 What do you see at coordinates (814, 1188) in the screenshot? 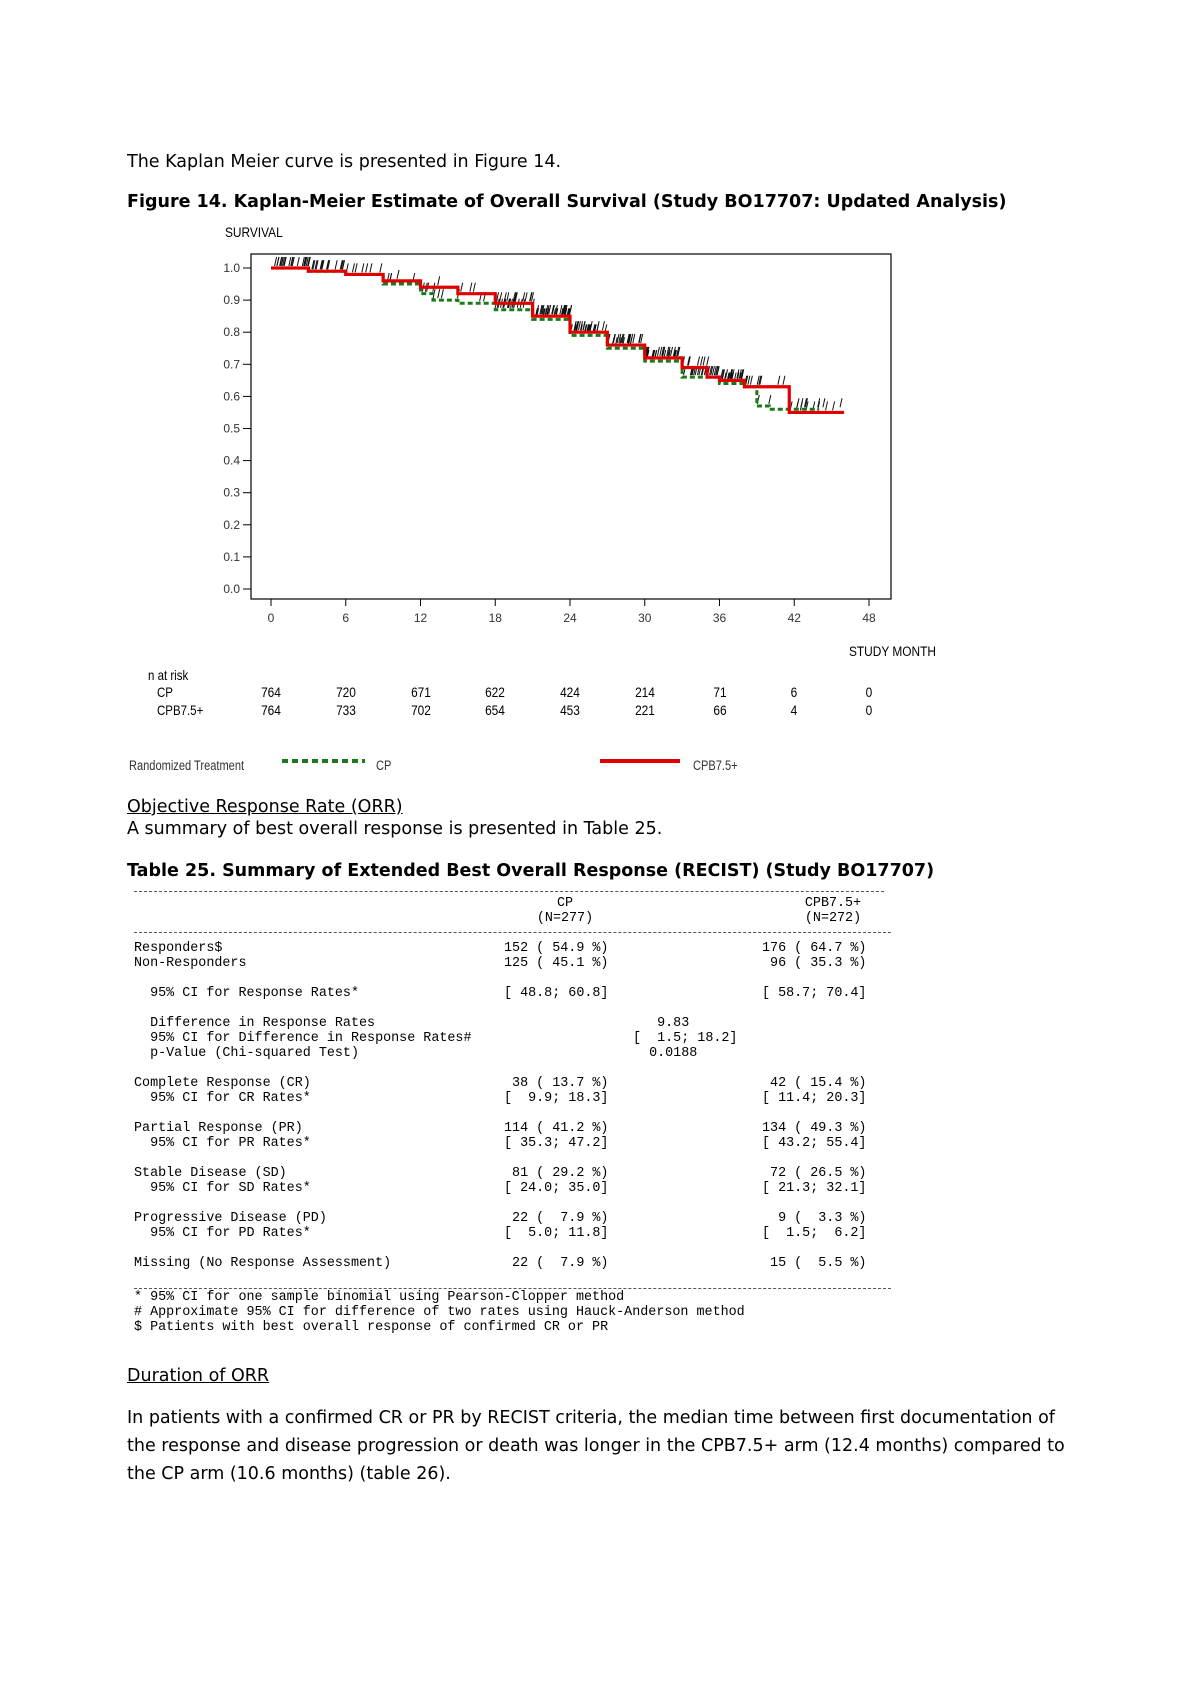
I see `table-cell-cpb: [ 21.3; 32.1]` at bounding box center [814, 1188].